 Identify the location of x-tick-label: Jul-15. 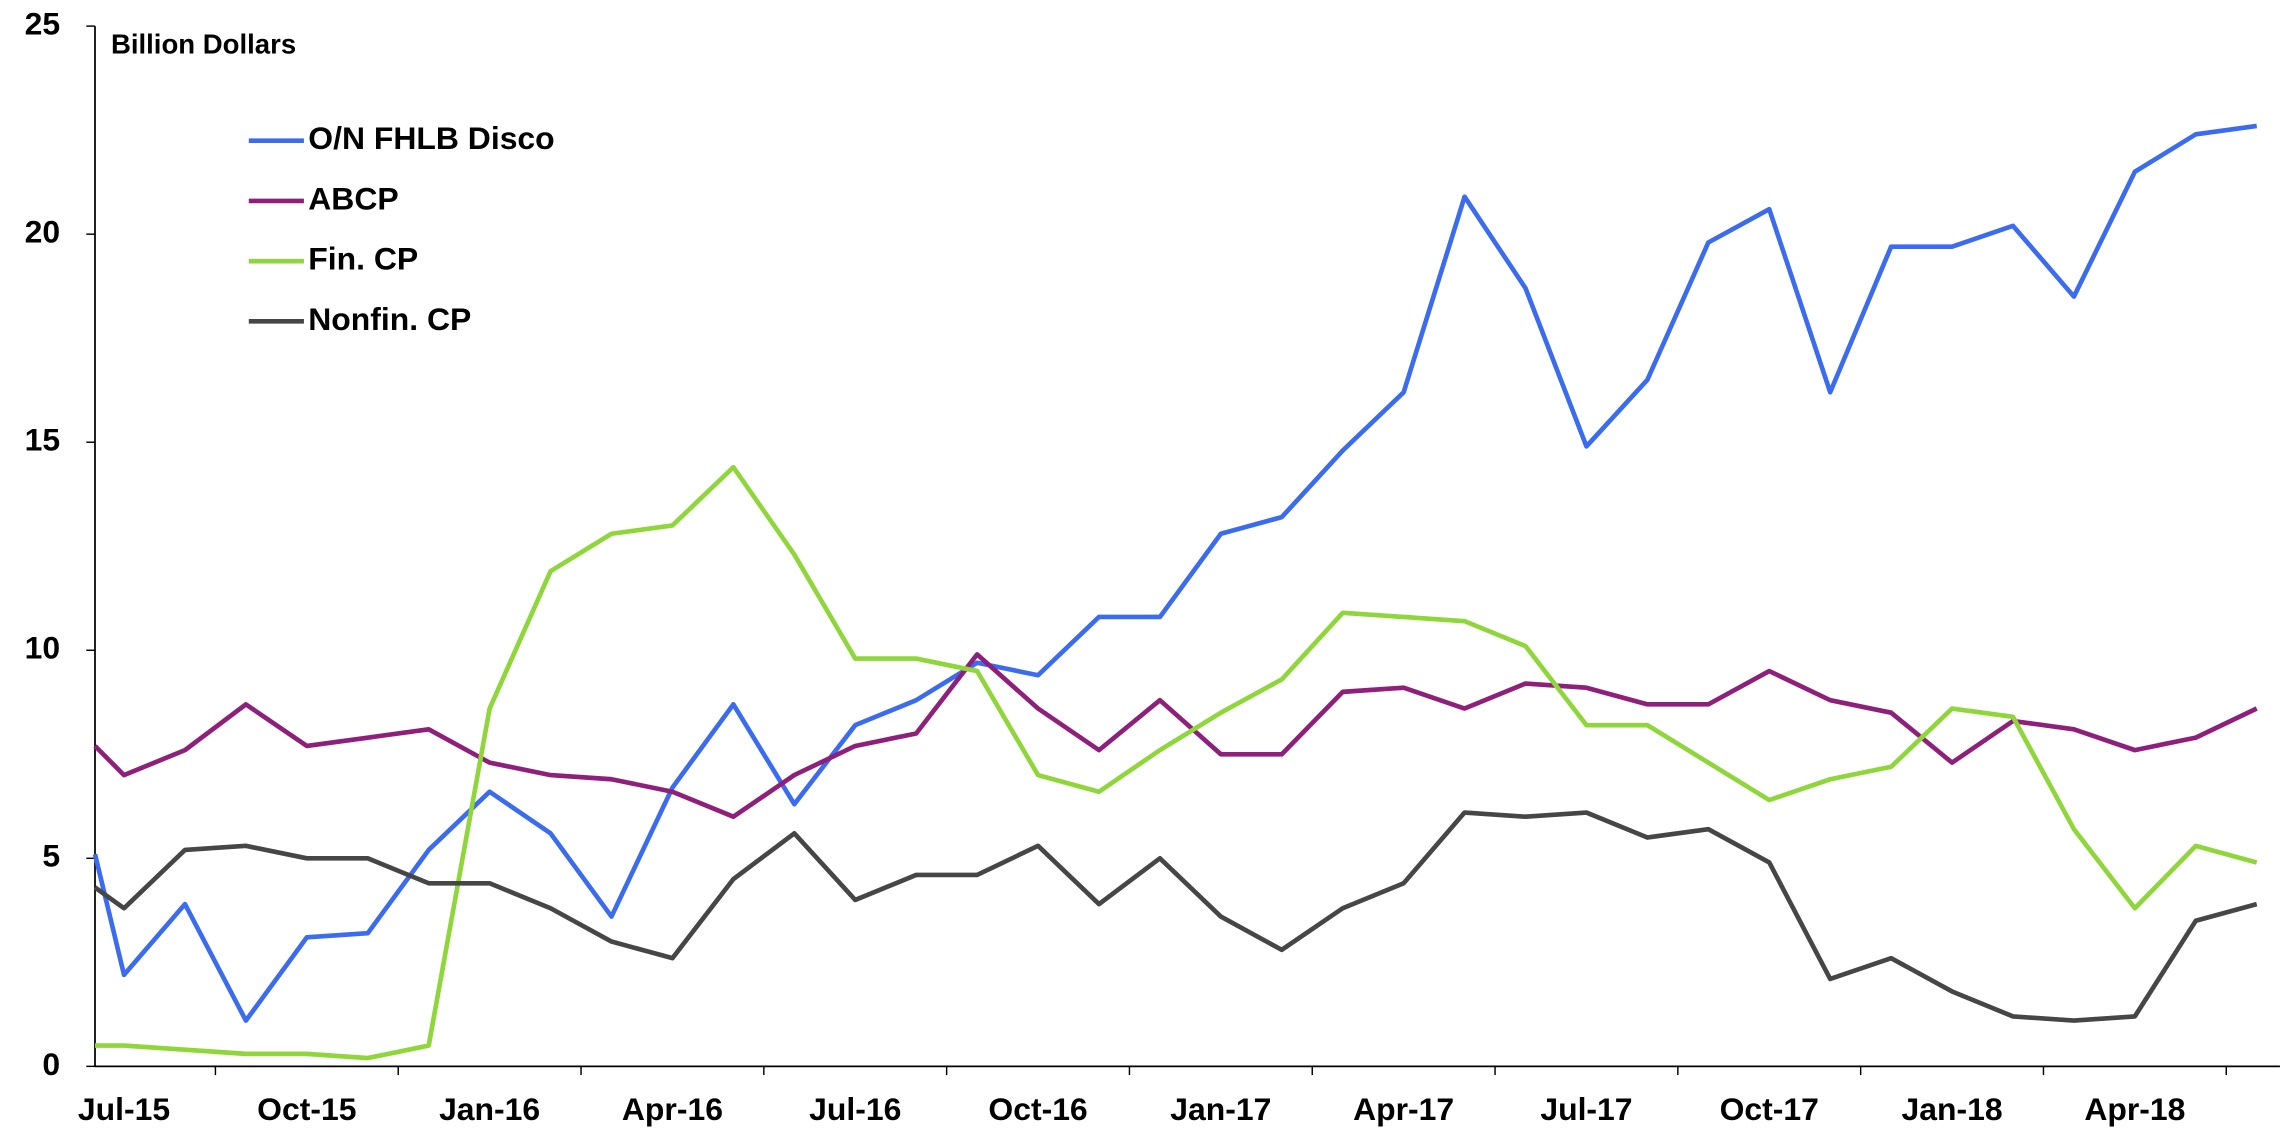
(124, 1109).